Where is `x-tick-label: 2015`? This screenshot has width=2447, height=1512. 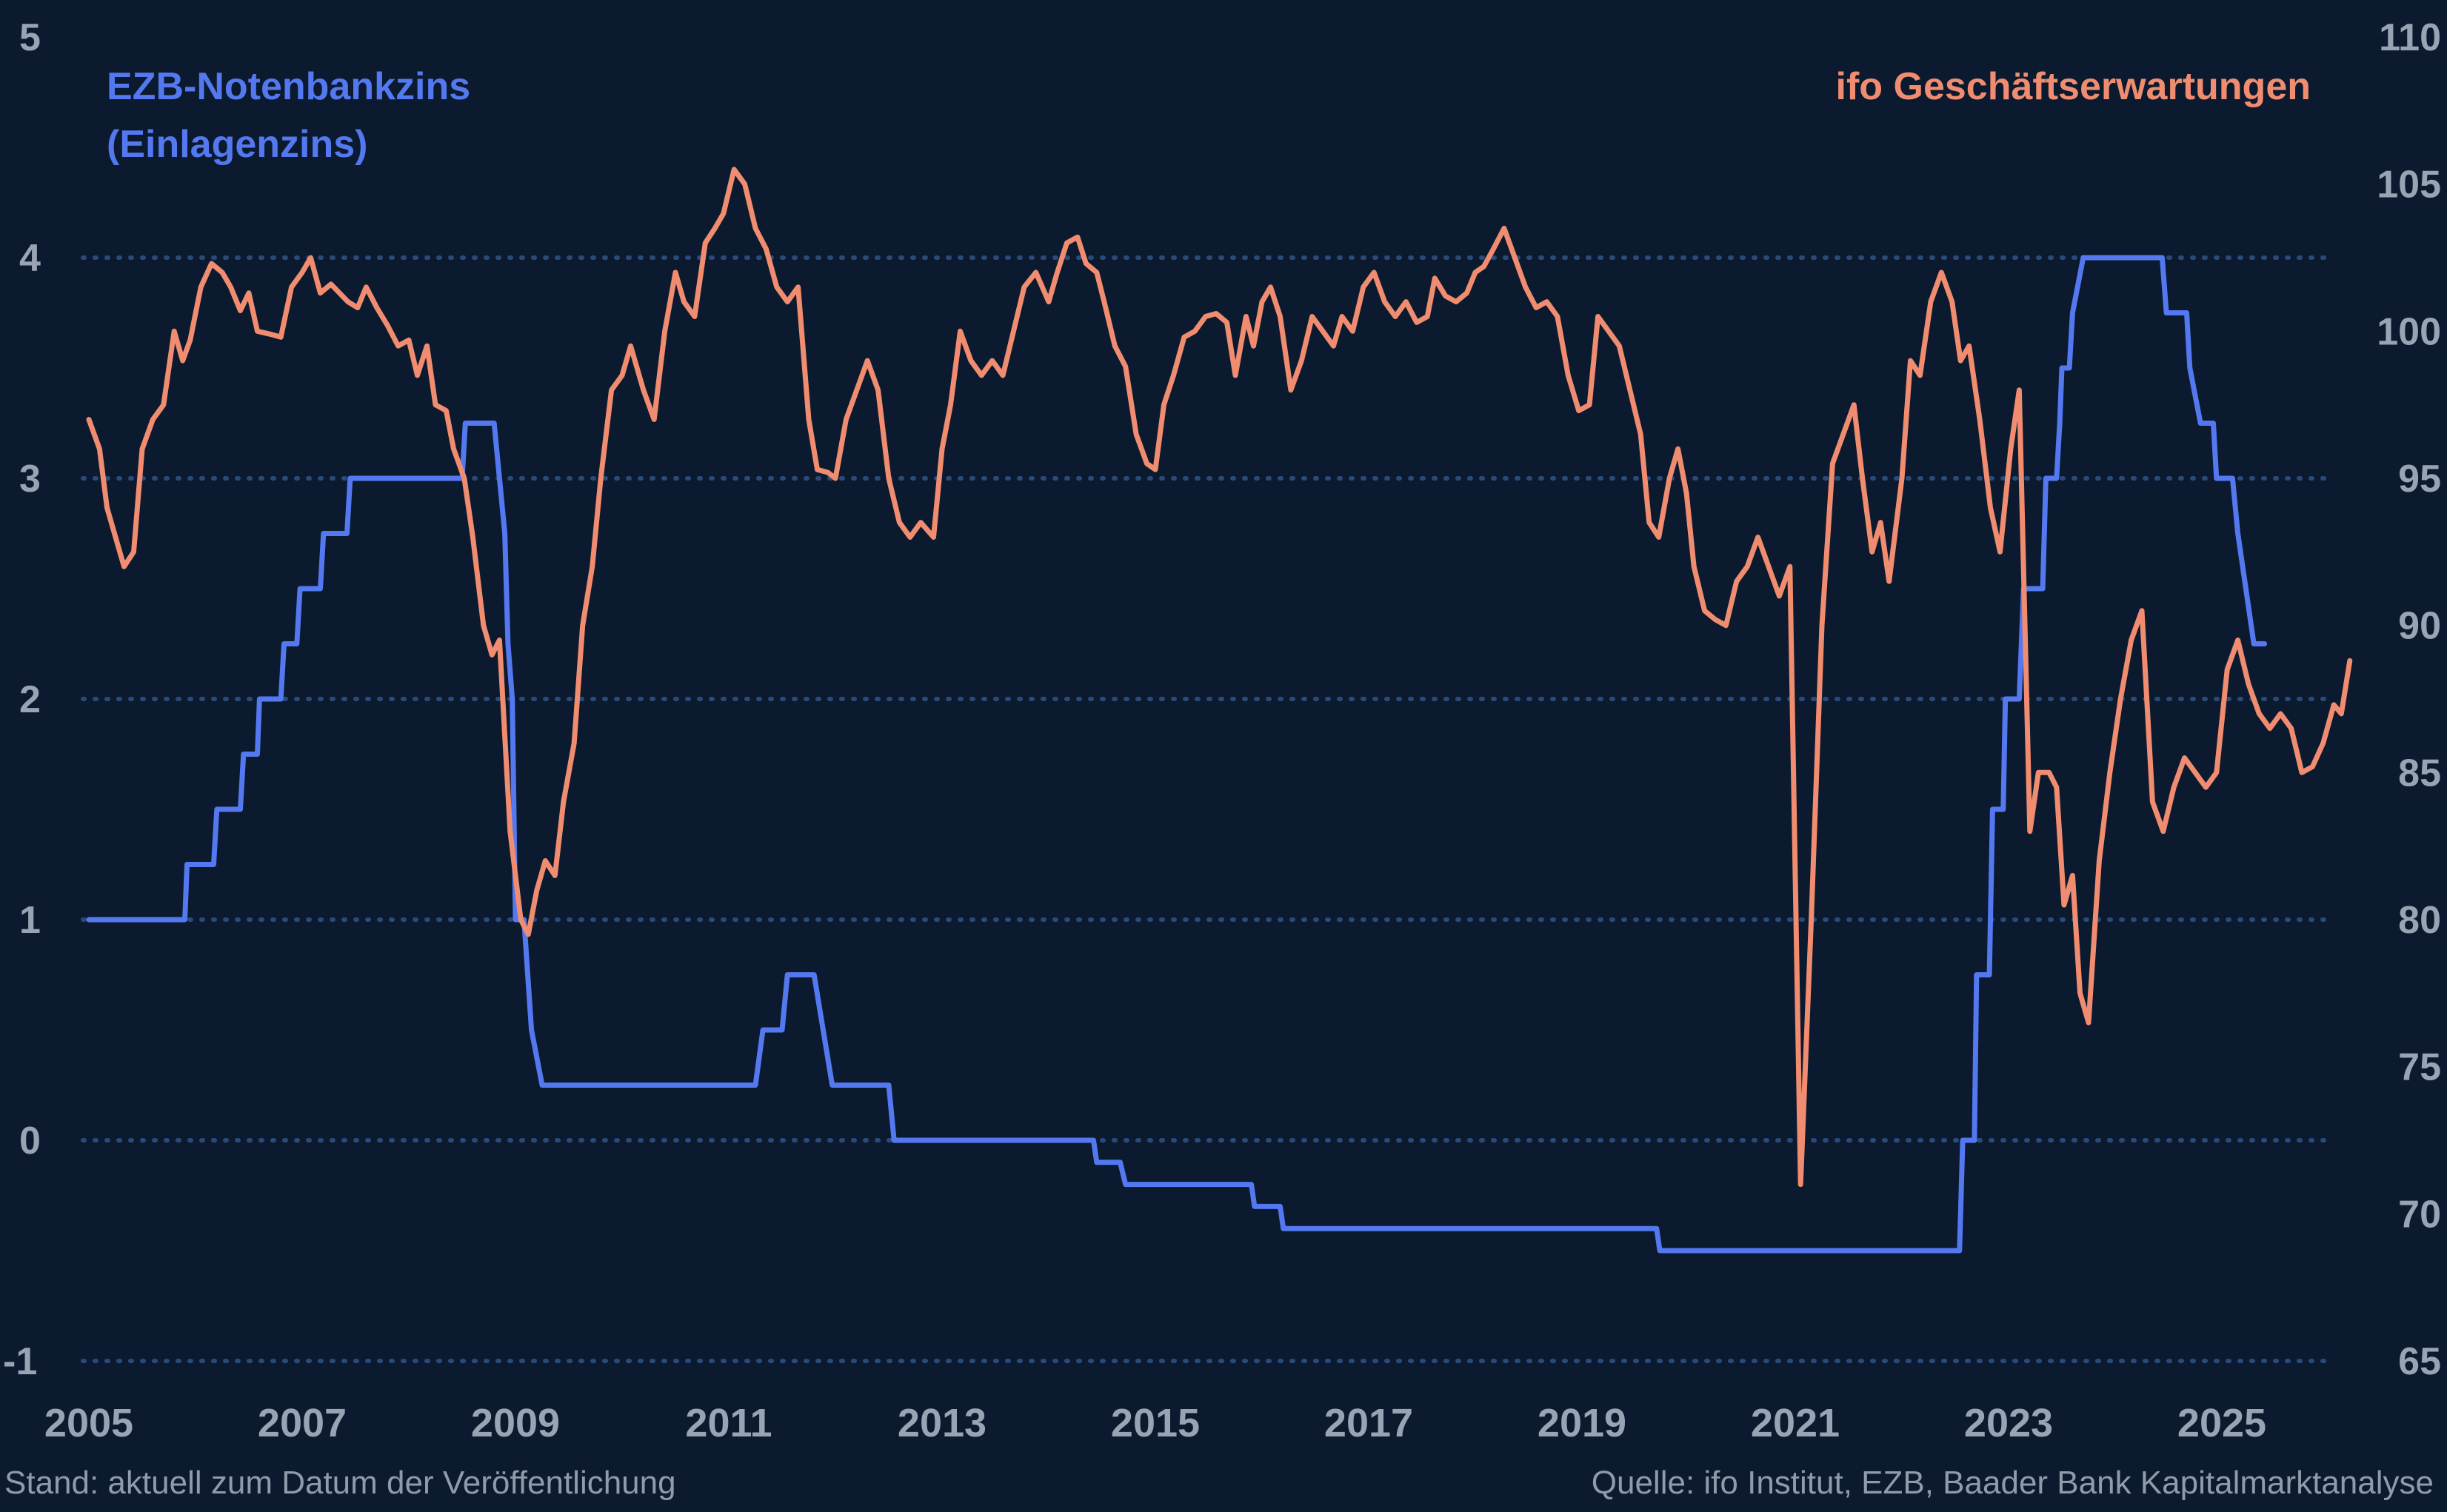 x-tick-label: 2015 is located at coordinates (1155, 1423).